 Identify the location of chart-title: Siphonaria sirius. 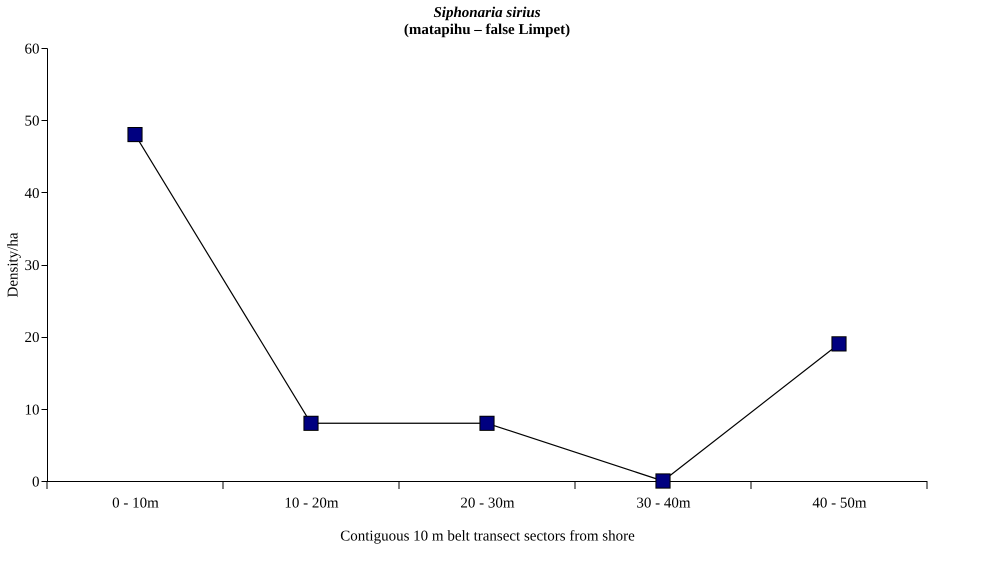
(487, 13).